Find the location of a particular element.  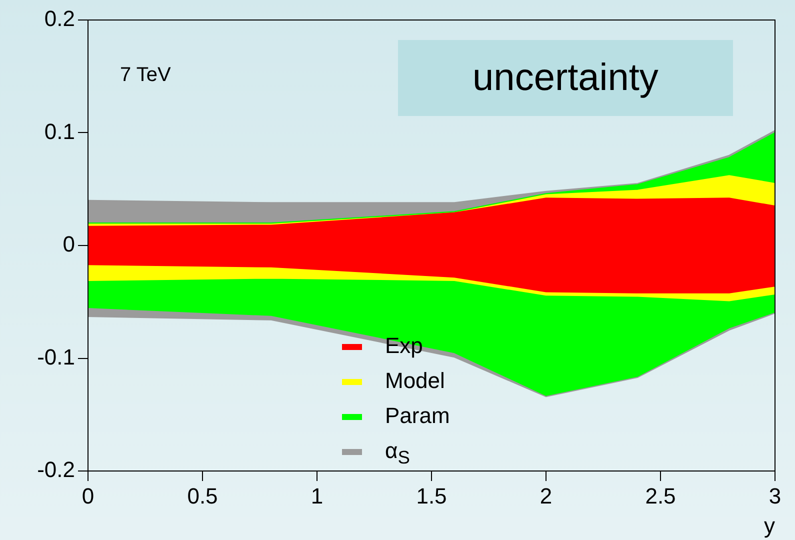

x-tick-label: 2 is located at coordinates (546, 495).